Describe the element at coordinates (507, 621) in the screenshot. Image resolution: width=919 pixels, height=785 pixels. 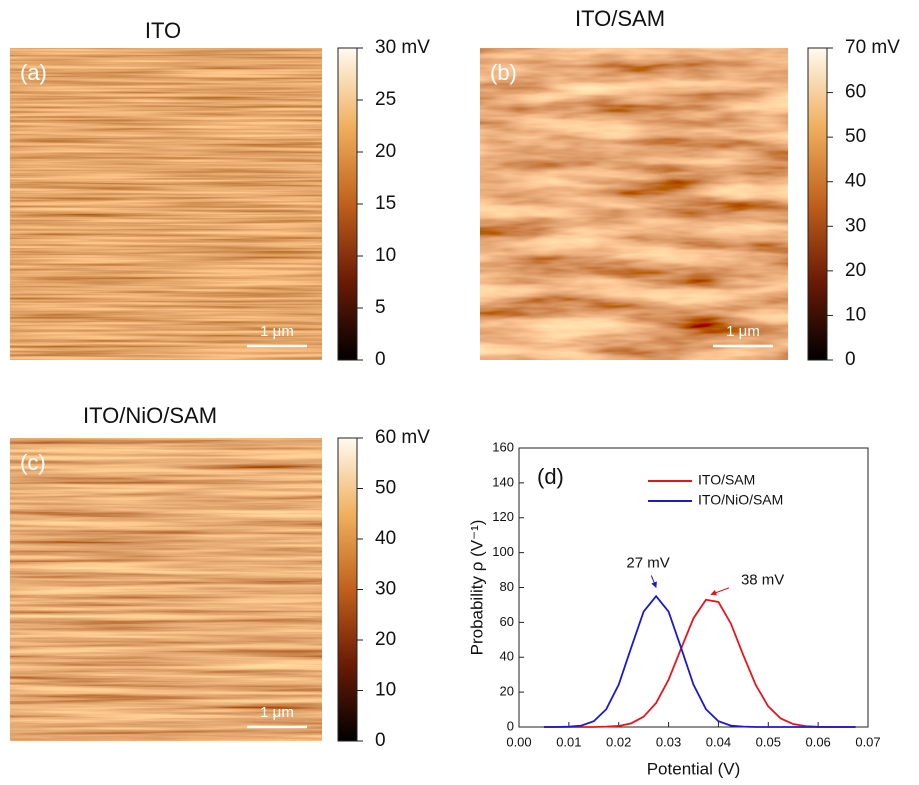
I see `y-tick-label: 60` at that location.